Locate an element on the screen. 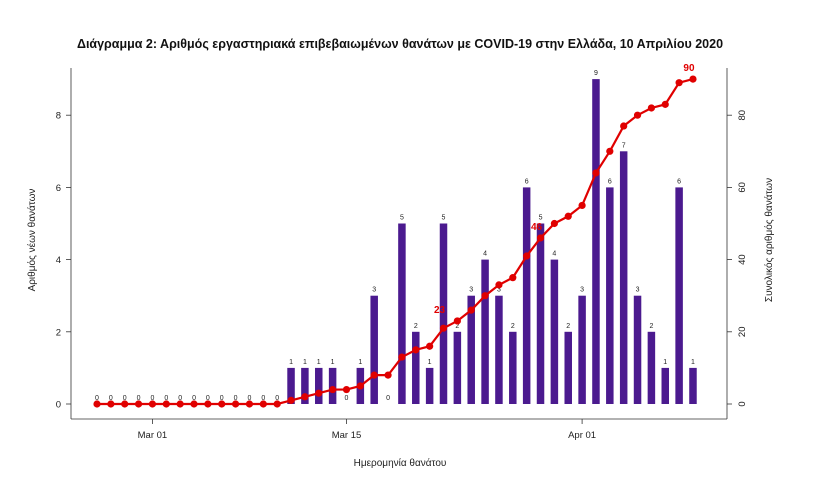  y-left-tick-label: 2 is located at coordinates (58, 332).